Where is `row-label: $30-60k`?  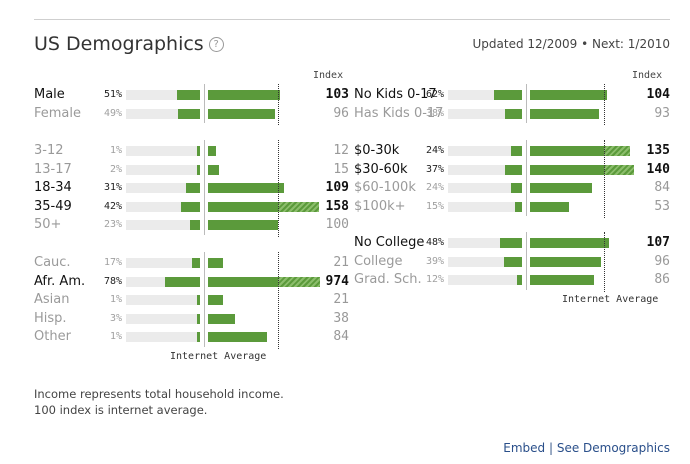 row-label: $30-60k is located at coordinates (381, 169).